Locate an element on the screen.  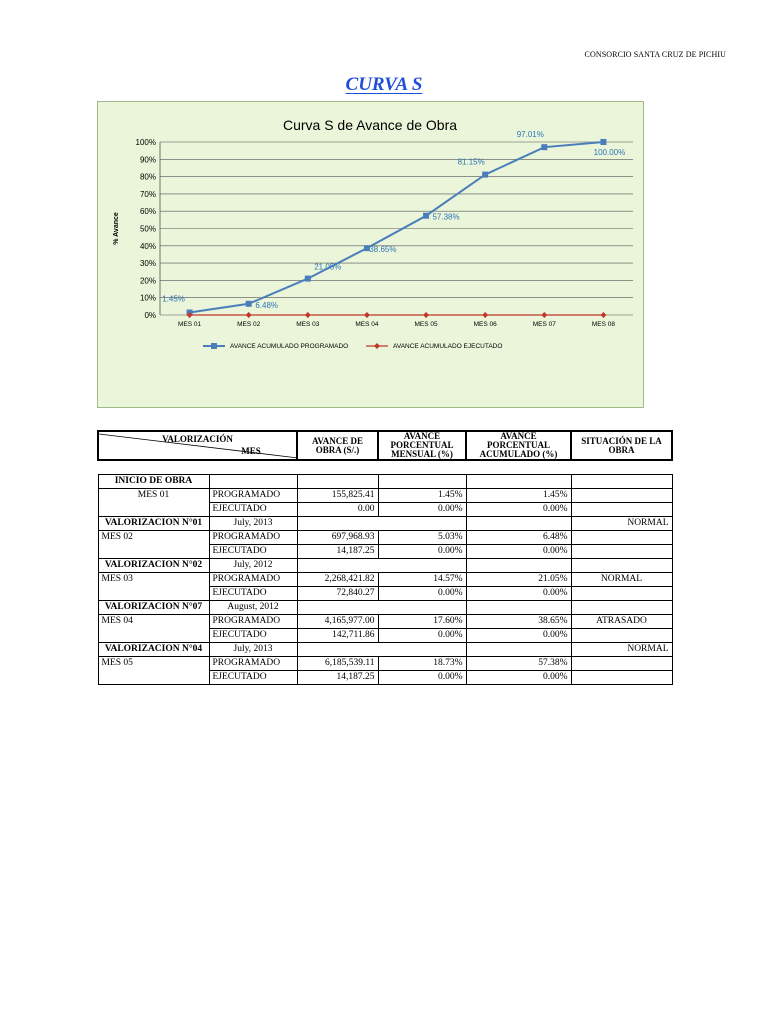
acumulado-cell: 6.48% is located at coordinates (518, 537).